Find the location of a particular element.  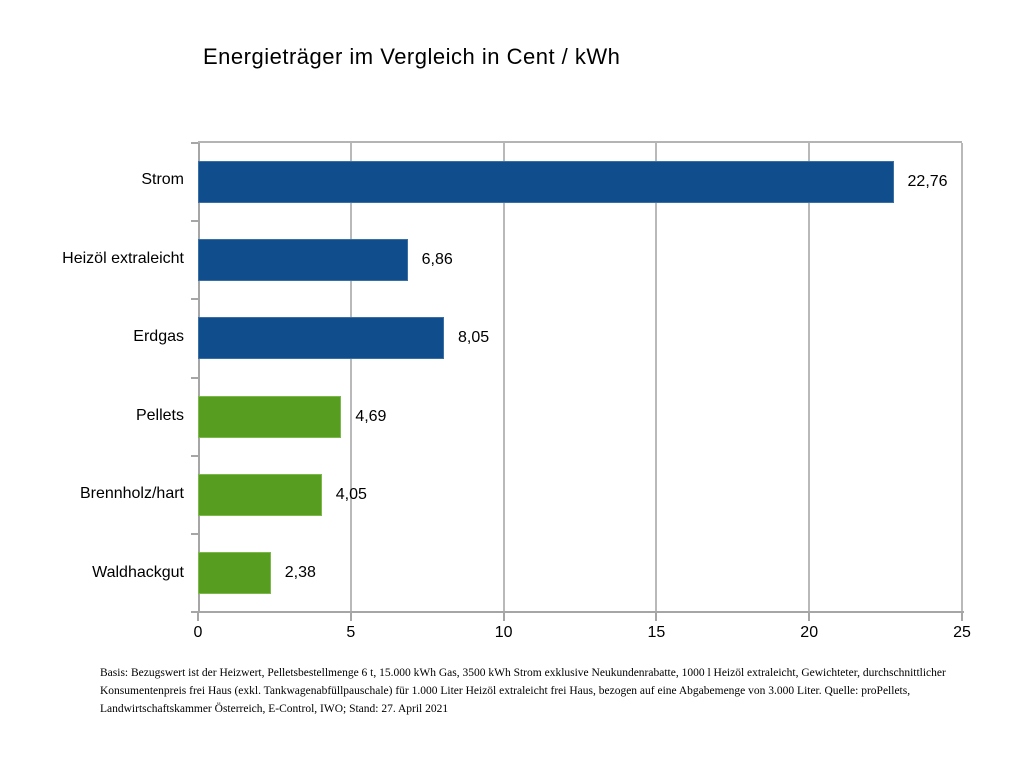

category-label: Strom is located at coordinates (162, 180).